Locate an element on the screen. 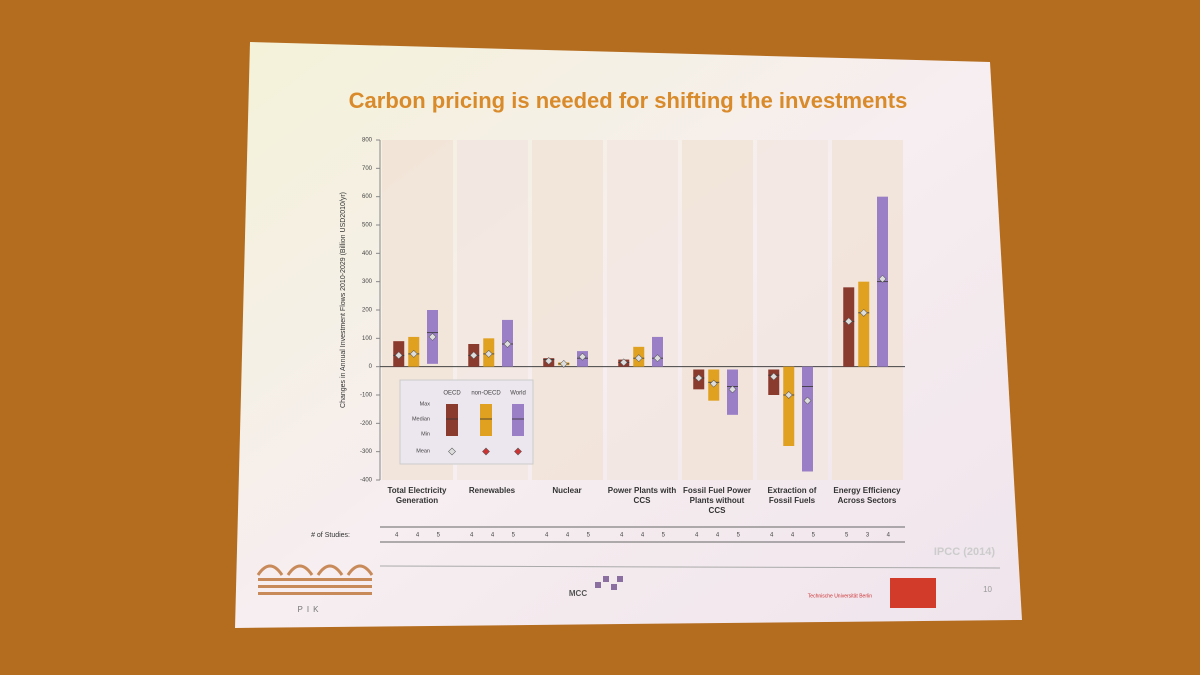 This screenshot has height=675, width=1200. page-number: 10 is located at coordinates (987, 589).